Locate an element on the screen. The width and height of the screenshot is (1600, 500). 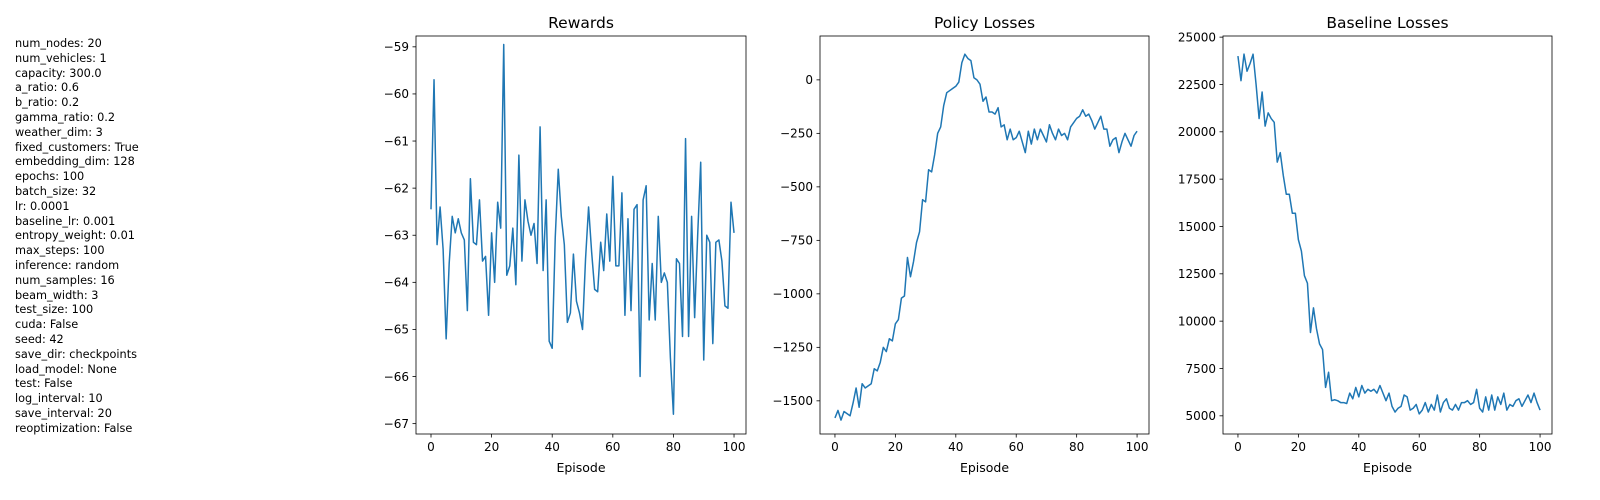
config-parameter: save_interval: 20 is located at coordinates (63, 413).